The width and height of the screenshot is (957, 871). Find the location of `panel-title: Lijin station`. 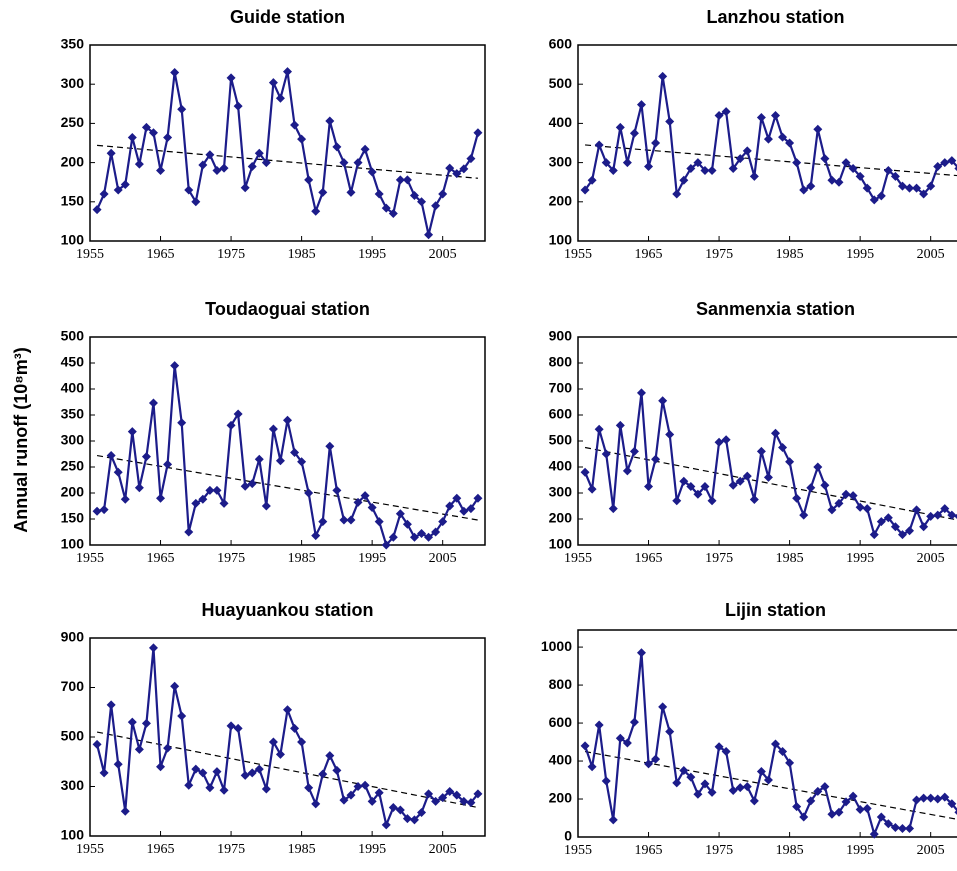

panel-title: Lijin station is located at coordinates (775, 610).